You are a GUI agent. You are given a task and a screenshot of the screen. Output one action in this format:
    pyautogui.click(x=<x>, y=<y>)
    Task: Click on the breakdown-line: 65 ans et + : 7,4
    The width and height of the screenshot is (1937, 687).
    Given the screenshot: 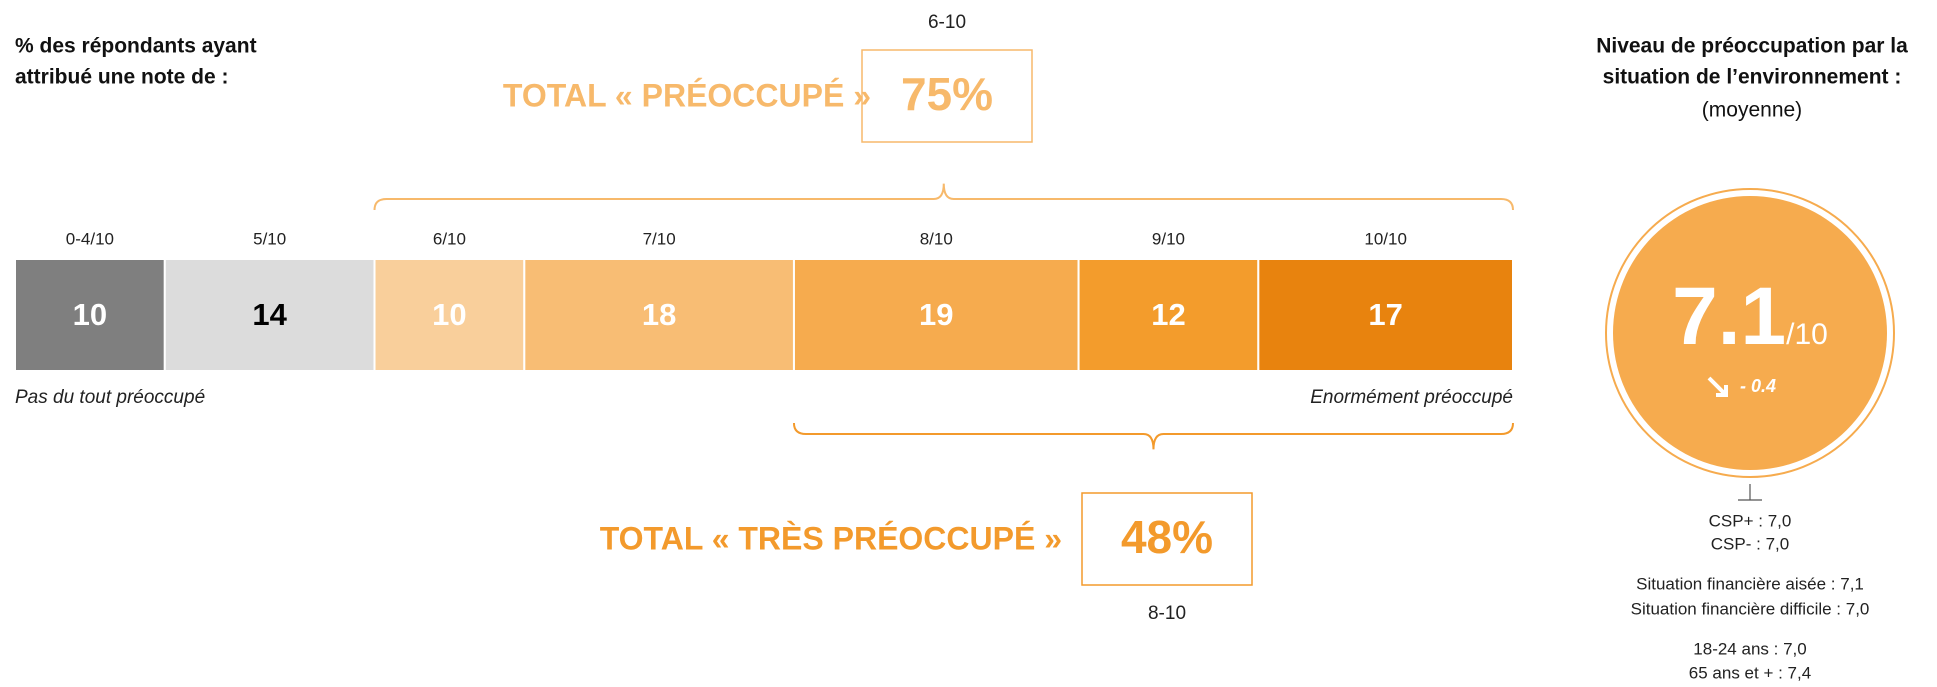 What is the action you would take?
    pyautogui.click(x=1750, y=672)
    